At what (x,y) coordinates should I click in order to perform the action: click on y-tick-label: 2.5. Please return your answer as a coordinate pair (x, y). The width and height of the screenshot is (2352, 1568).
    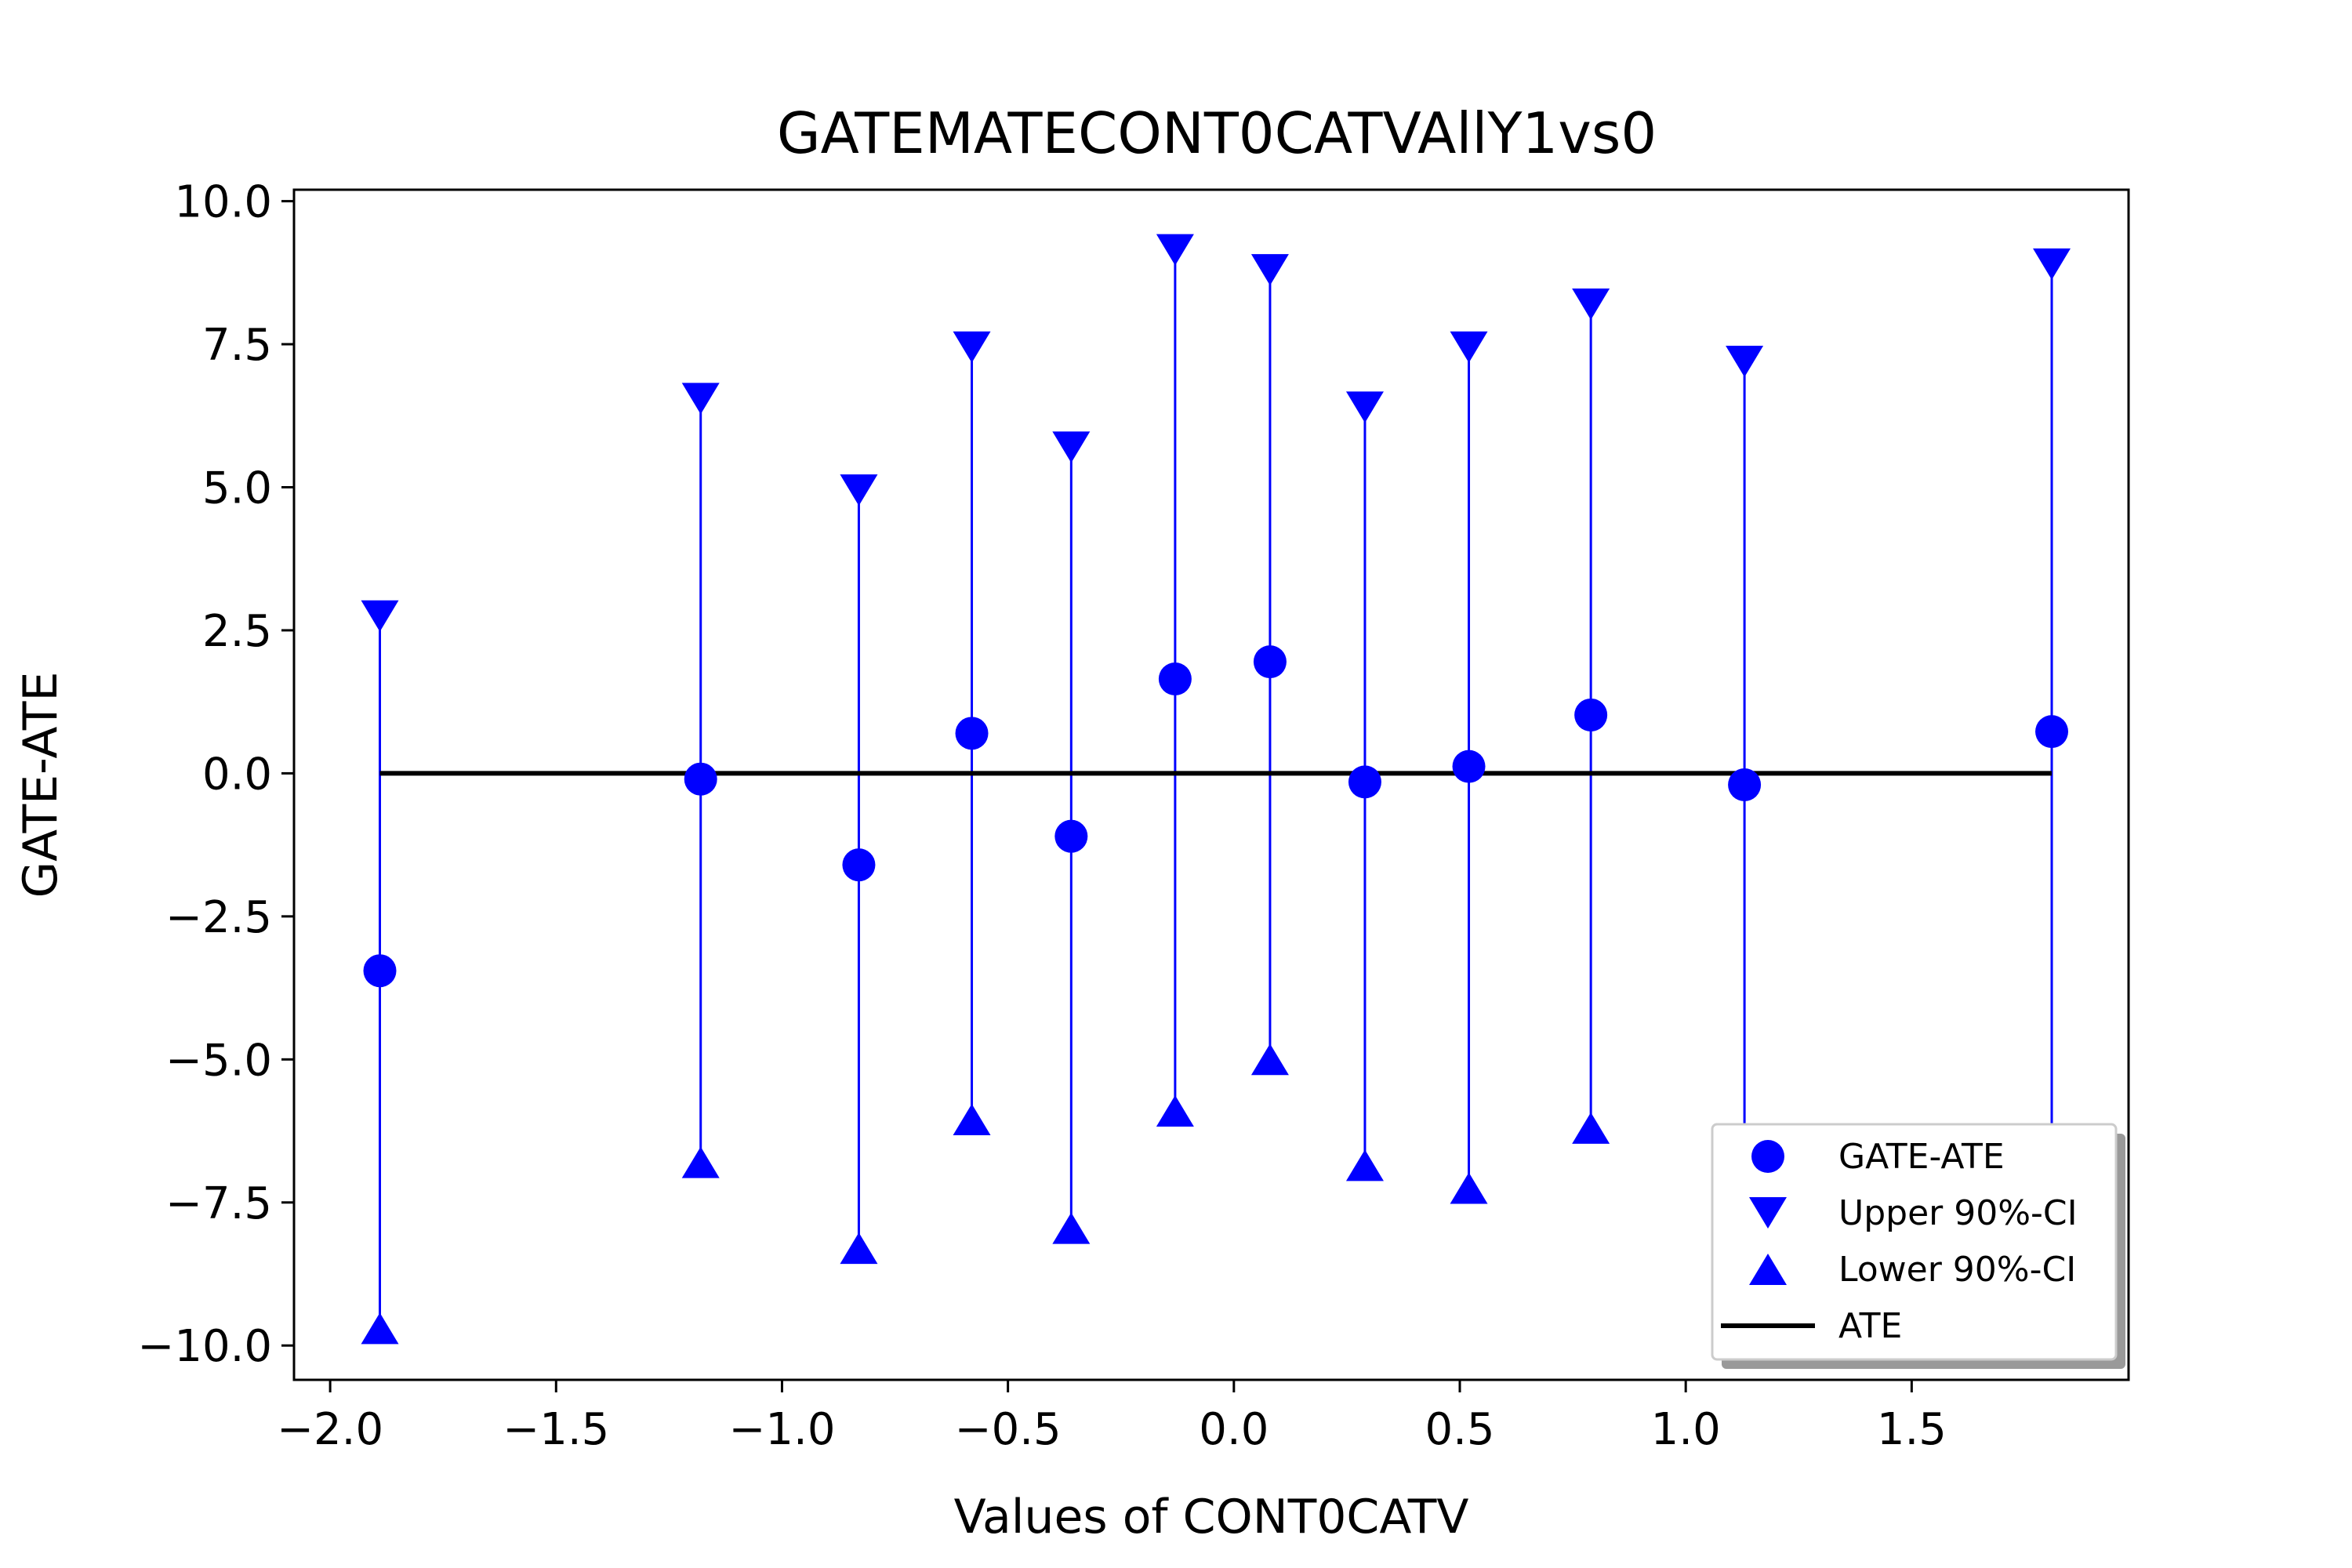
    Looking at the image, I should click on (237, 631).